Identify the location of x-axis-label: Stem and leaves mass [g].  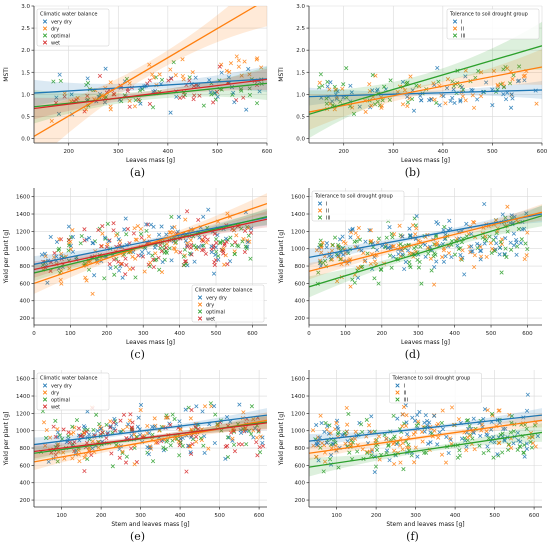
(150, 524).